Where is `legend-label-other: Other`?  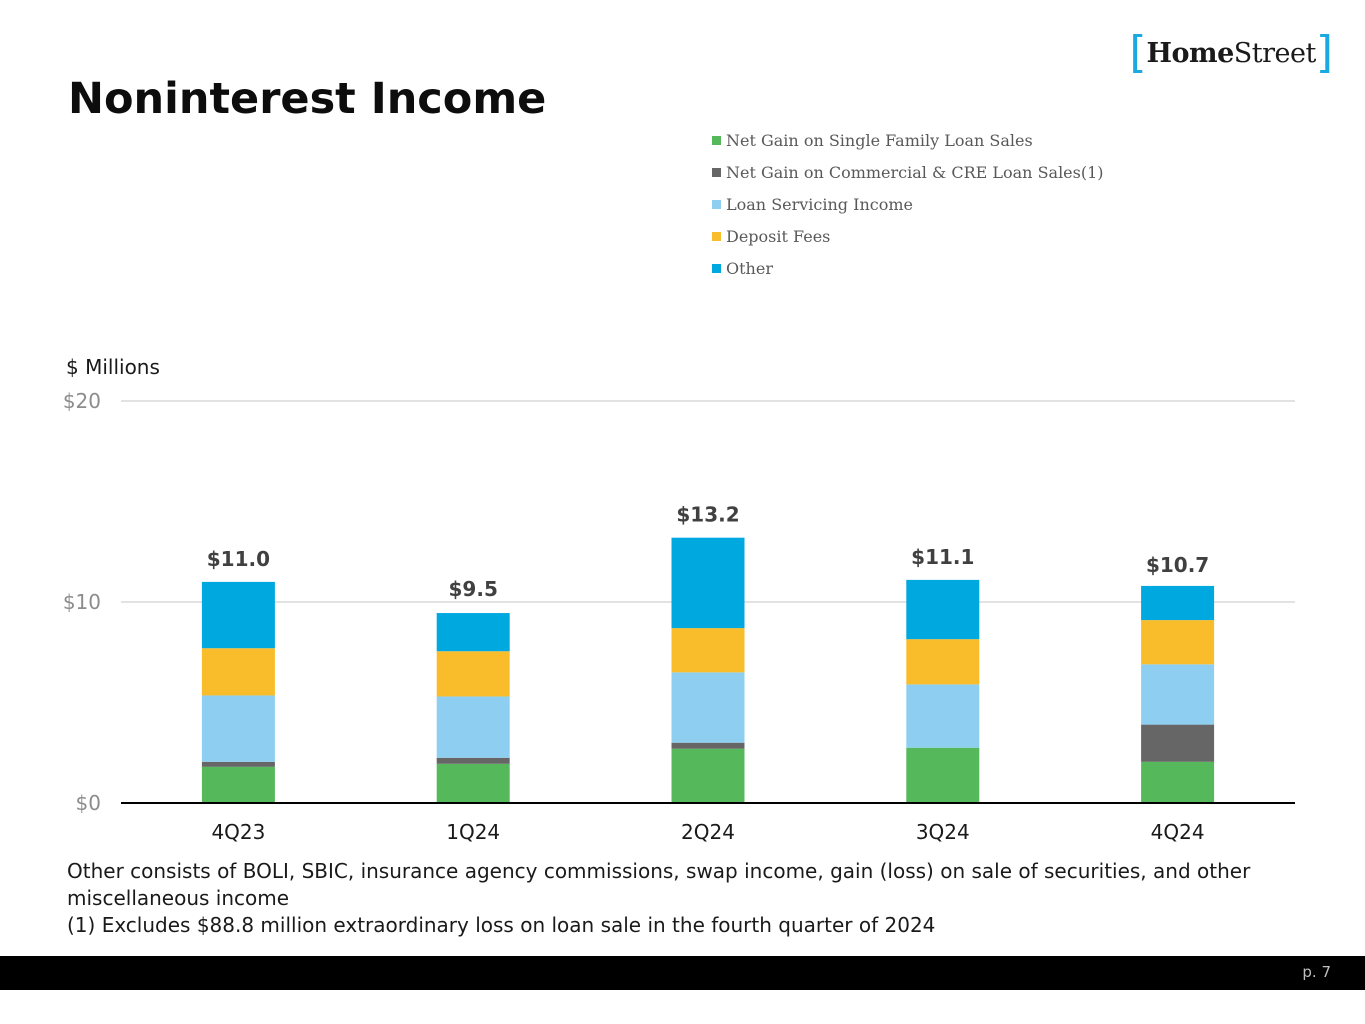
legend-label-other: Other is located at coordinates (749, 268).